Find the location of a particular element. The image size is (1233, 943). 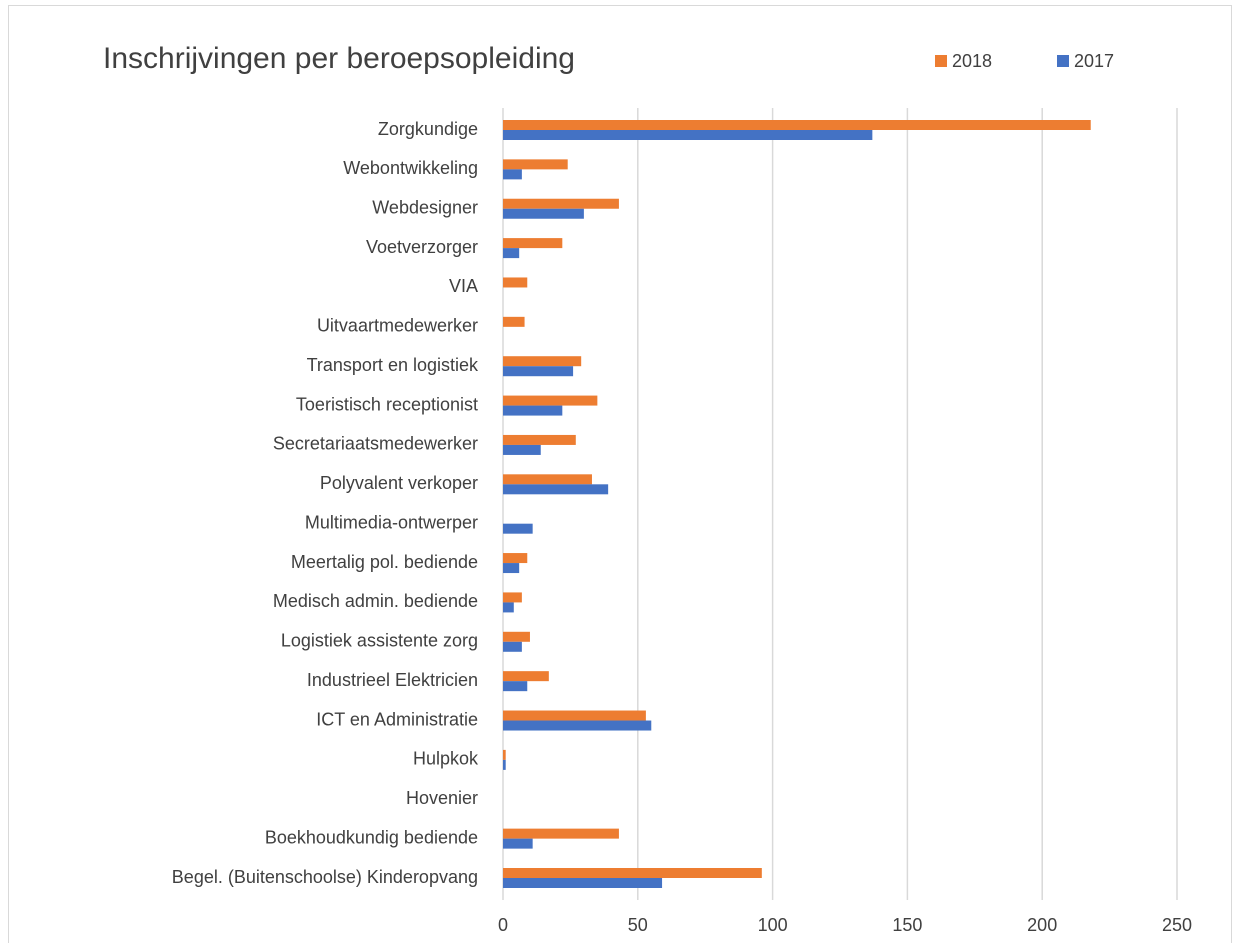

x-tick-label: 0 is located at coordinates (503, 925).